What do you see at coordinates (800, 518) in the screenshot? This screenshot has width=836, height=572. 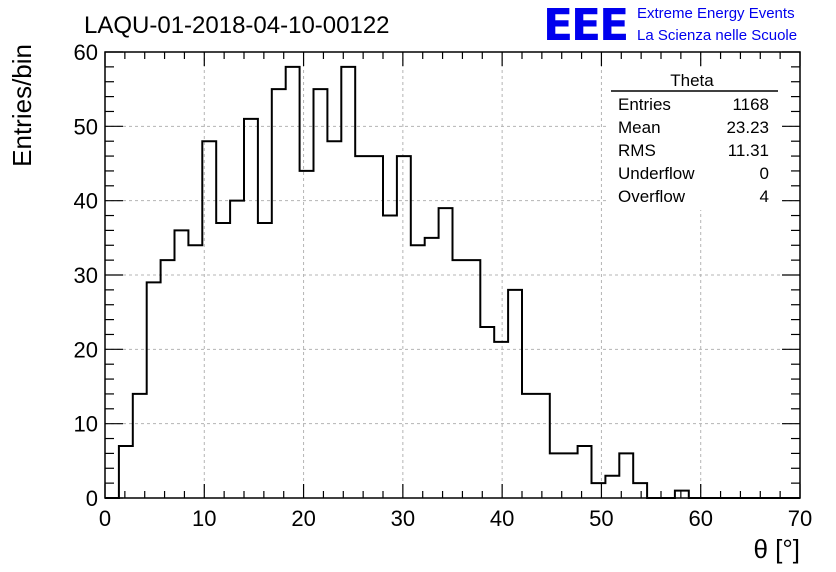 I see `x-tick-label: 70` at bounding box center [800, 518].